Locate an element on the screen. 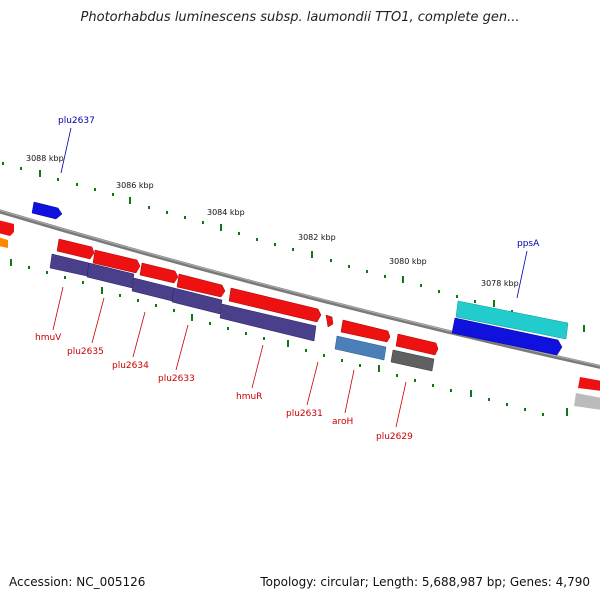 The height and width of the screenshot is (600, 600). gene-blue-large is located at coordinates (507, 336).